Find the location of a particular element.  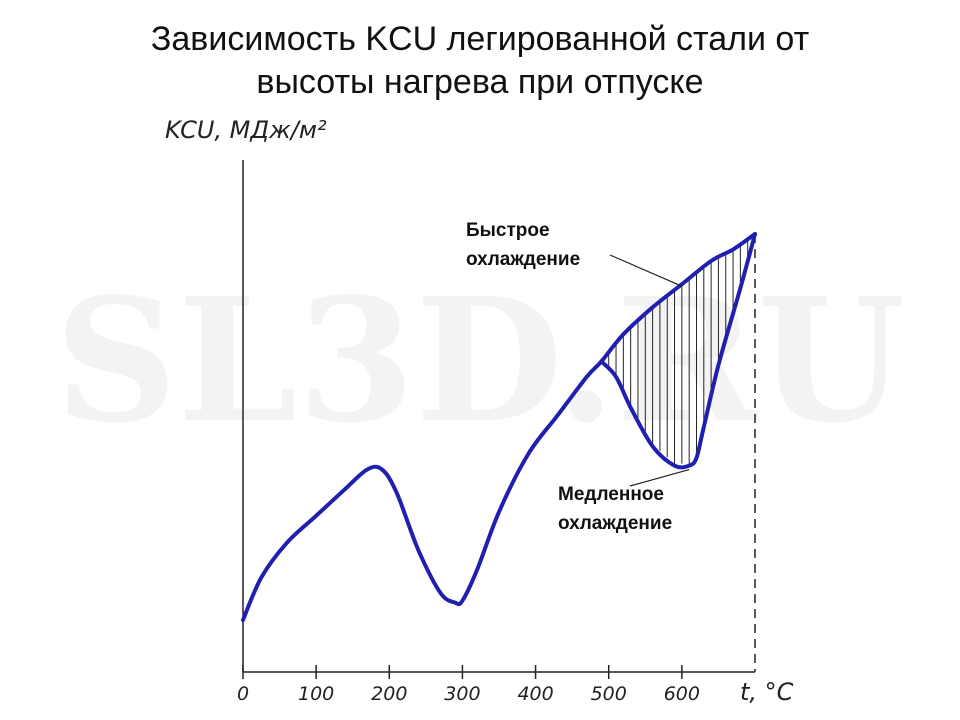

annotation-slow-line-2: охлаждение is located at coordinates (615, 523).